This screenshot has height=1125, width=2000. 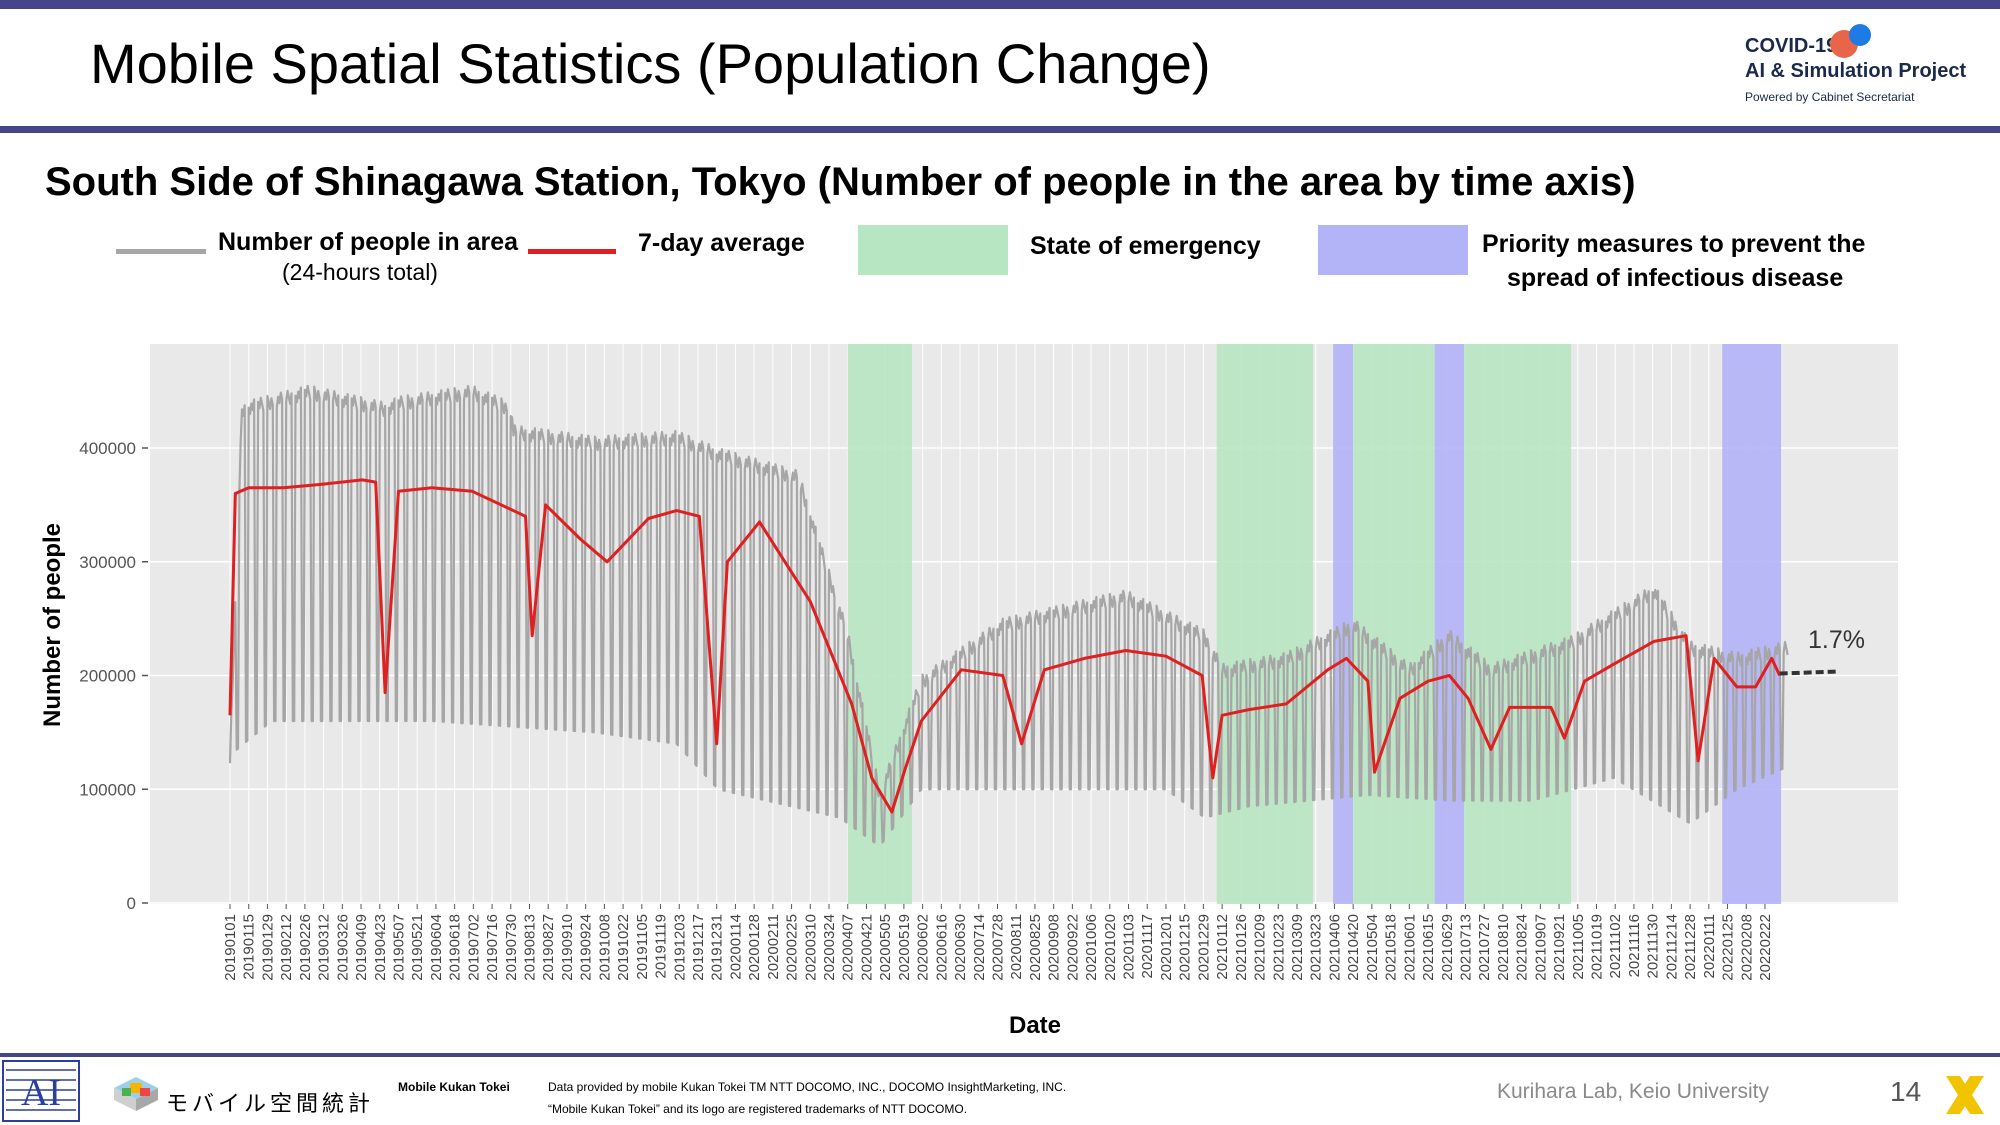 What do you see at coordinates (1091, 947) in the screenshot?
I see `x-tick-46: 20201006` at bounding box center [1091, 947].